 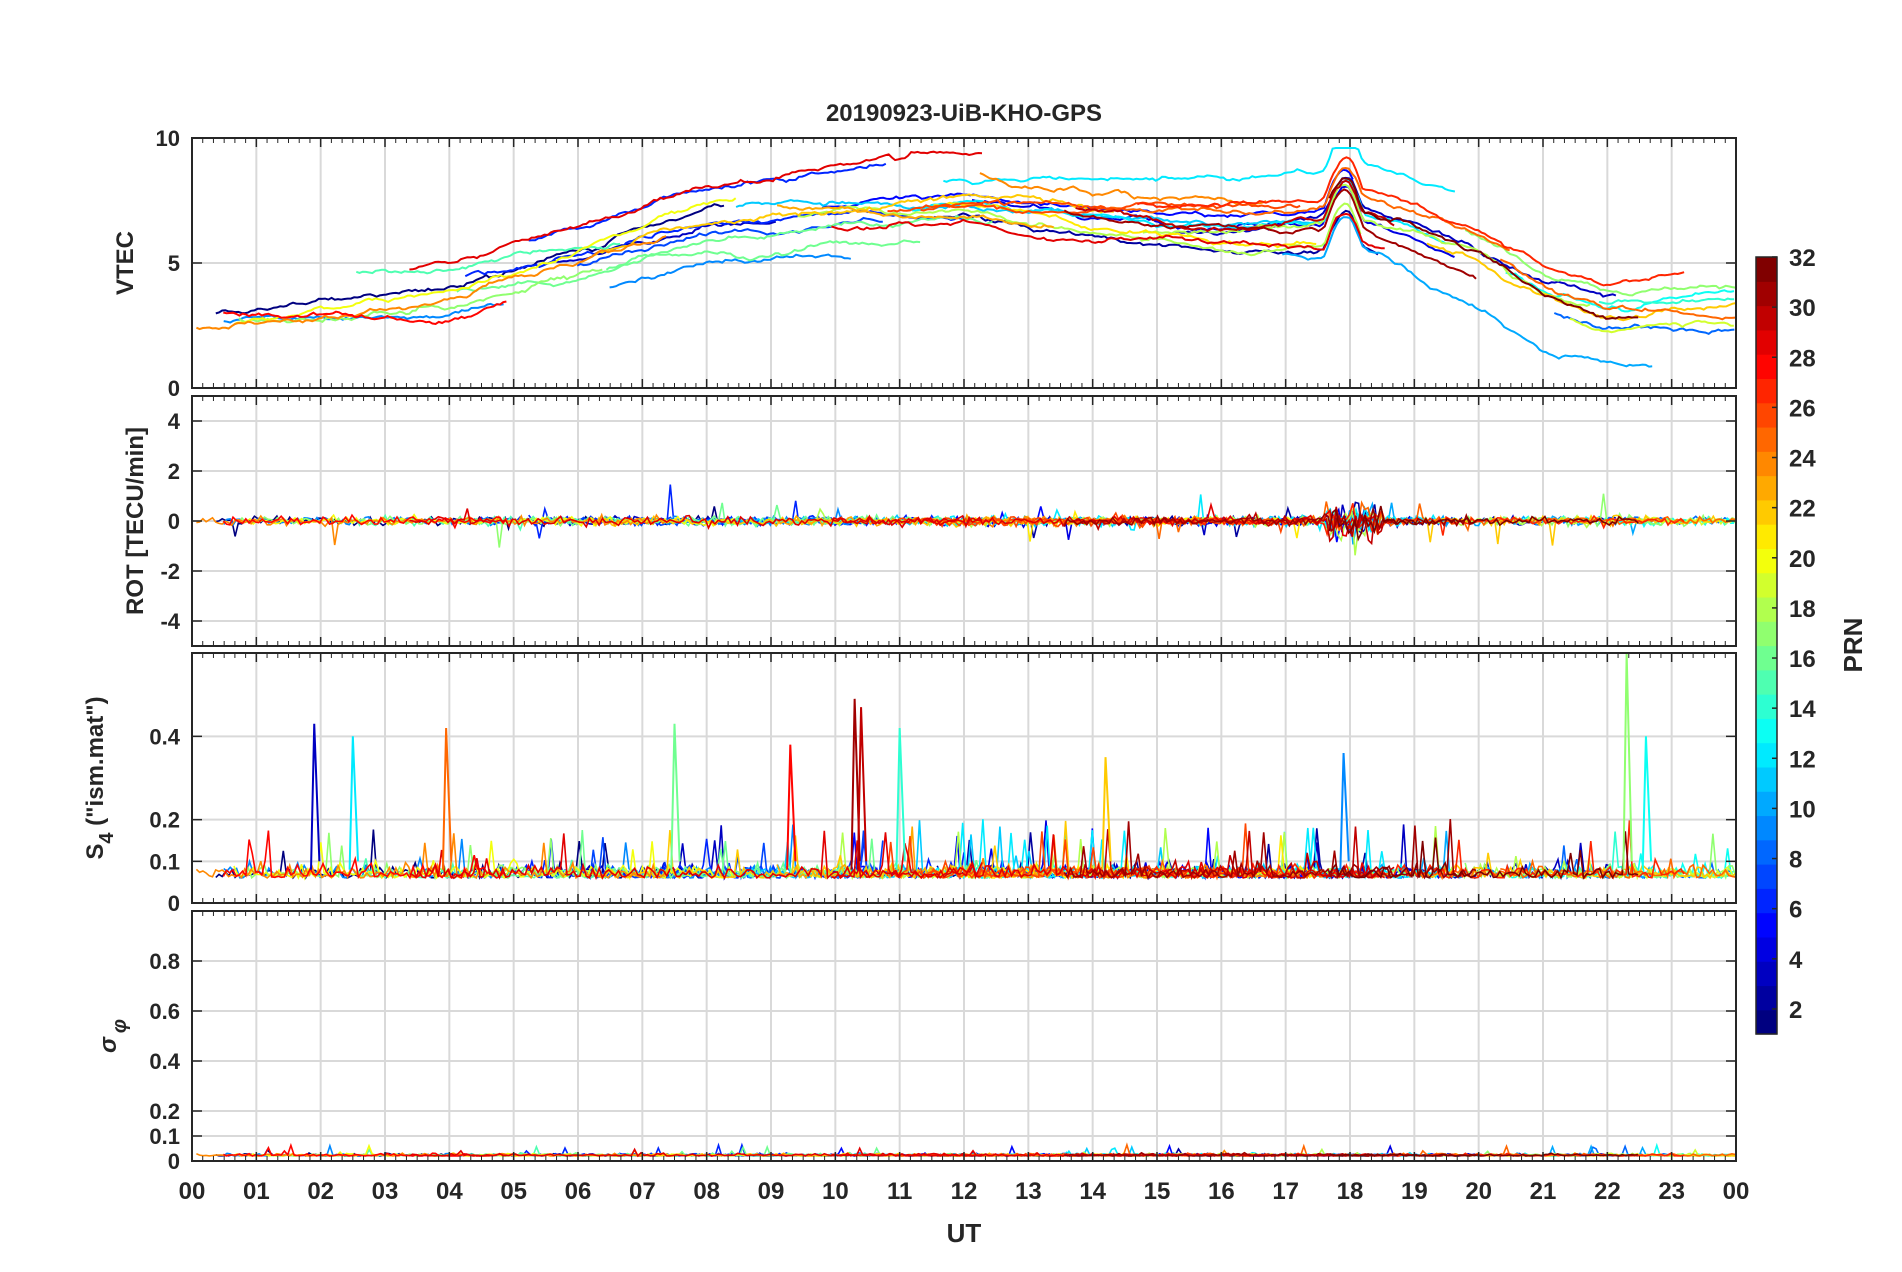 I want to click on x-tick-label: 22, so click(x=1607, y=1191).